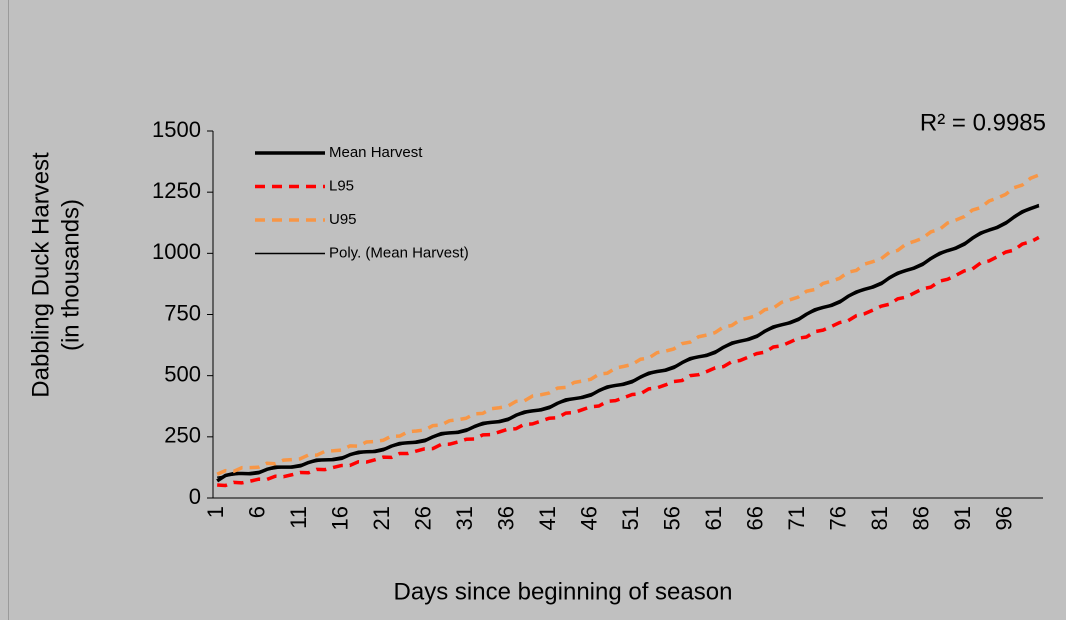 This screenshot has width=1066, height=620. What do you see at coordinates (713, 518) in the screenshot?
I see `x-tick-label: 61` at bounding box center [713, 518].